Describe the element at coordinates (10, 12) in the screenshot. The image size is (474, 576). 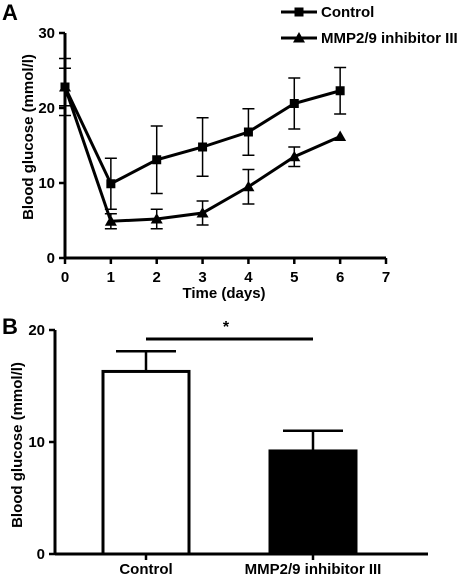
I see `panel-a-letter: A` at that location.